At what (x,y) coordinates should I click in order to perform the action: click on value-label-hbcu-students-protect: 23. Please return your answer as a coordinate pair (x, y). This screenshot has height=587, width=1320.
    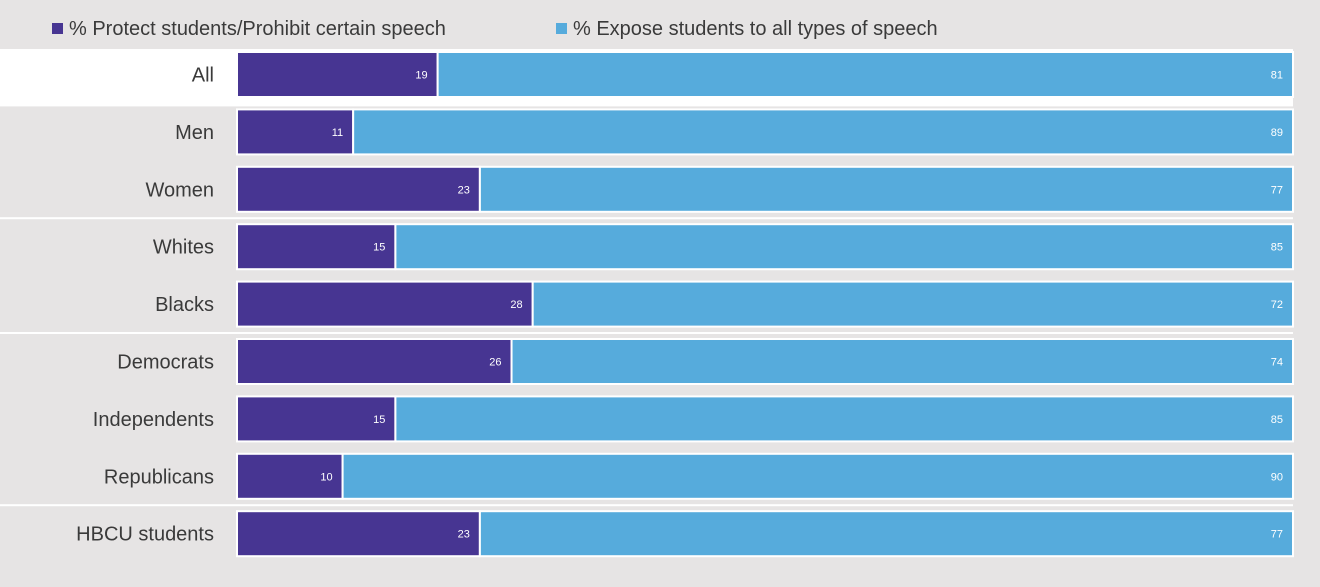
    Looking at the image, I should click on (464, 535).